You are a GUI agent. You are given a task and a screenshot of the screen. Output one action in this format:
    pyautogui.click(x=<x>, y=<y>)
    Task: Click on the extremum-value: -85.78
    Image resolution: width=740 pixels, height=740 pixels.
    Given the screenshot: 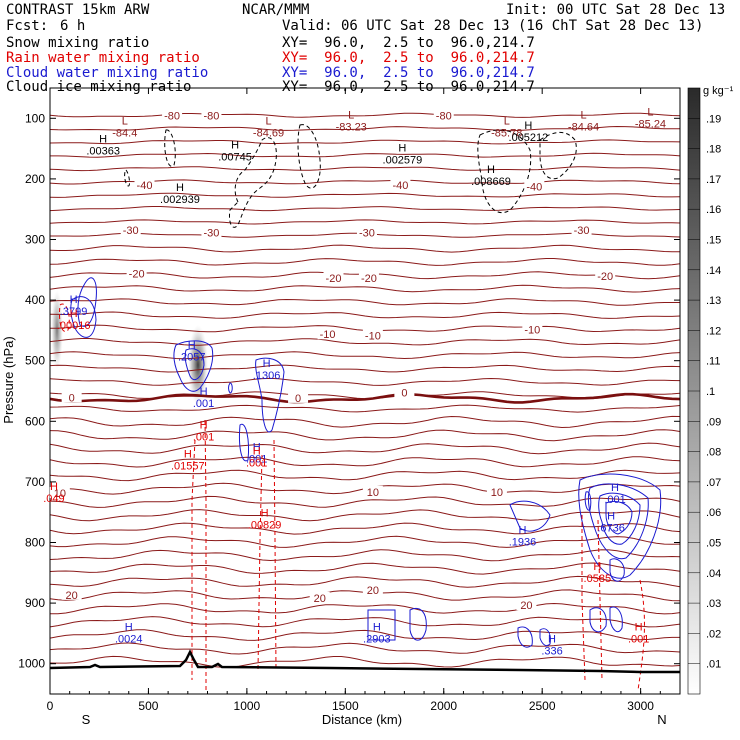 What is the action you would take?
    pyautogui.click(x=506, y=133)
    